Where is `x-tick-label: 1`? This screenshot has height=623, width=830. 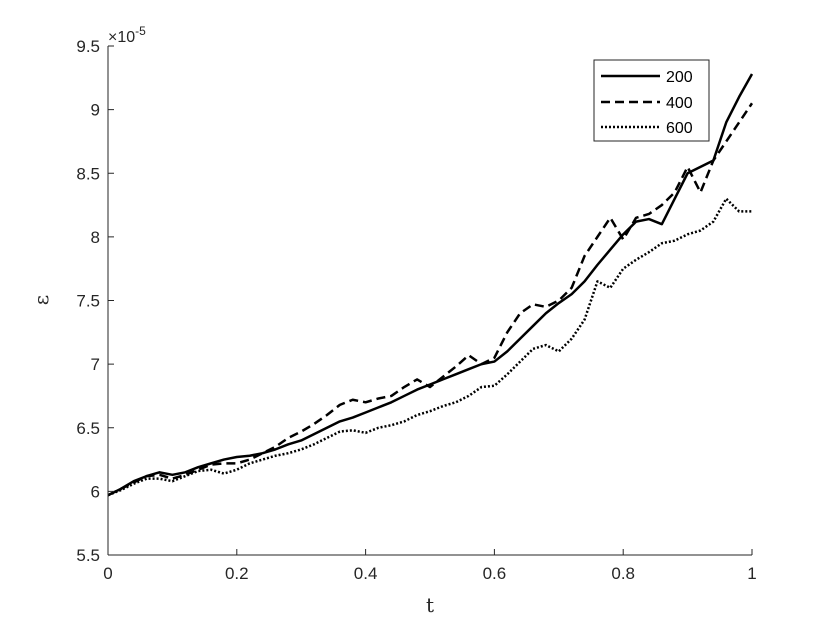
x-tick-label: 1 is located at coordinates (751, 573).